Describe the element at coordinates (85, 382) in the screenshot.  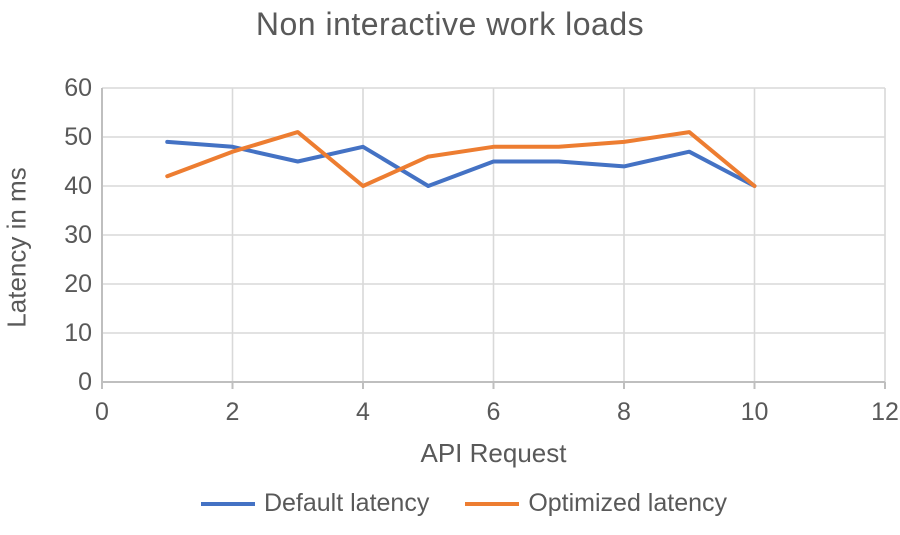
I see `y-tick-label: 0` at that location.